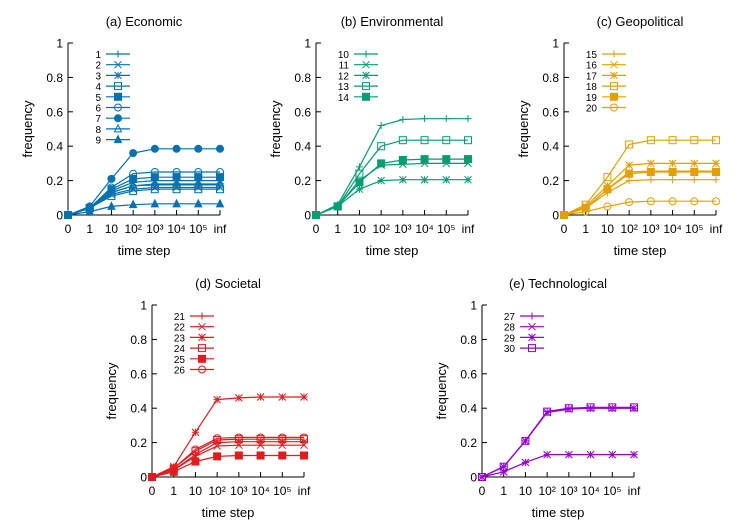 The height and width of the screenshot is (523, 747). Describe the element at coordinates (98, 76) in the screenshot. I see `legend-label: 3` at that location.